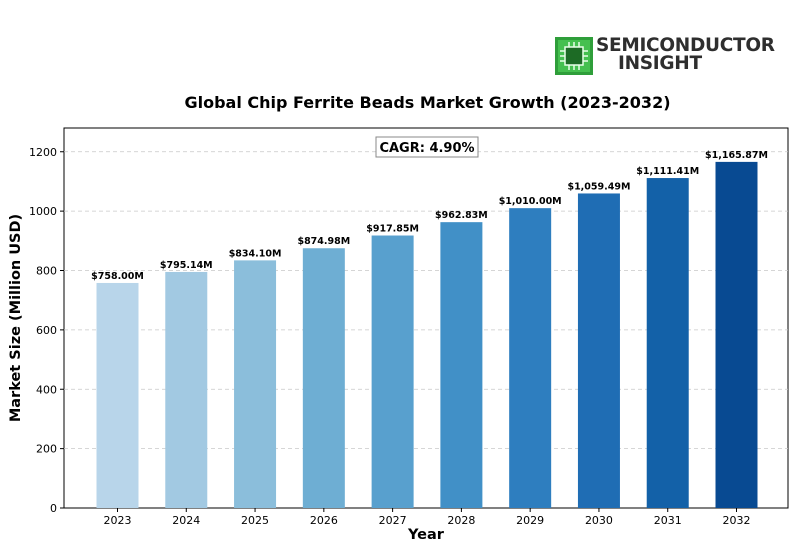 This screenshot has width=800, height=553. What do you see at coordinates (186, 520) in the screenshot?
I see `x-tick-label: 2024` at bounding box center [186, 520].